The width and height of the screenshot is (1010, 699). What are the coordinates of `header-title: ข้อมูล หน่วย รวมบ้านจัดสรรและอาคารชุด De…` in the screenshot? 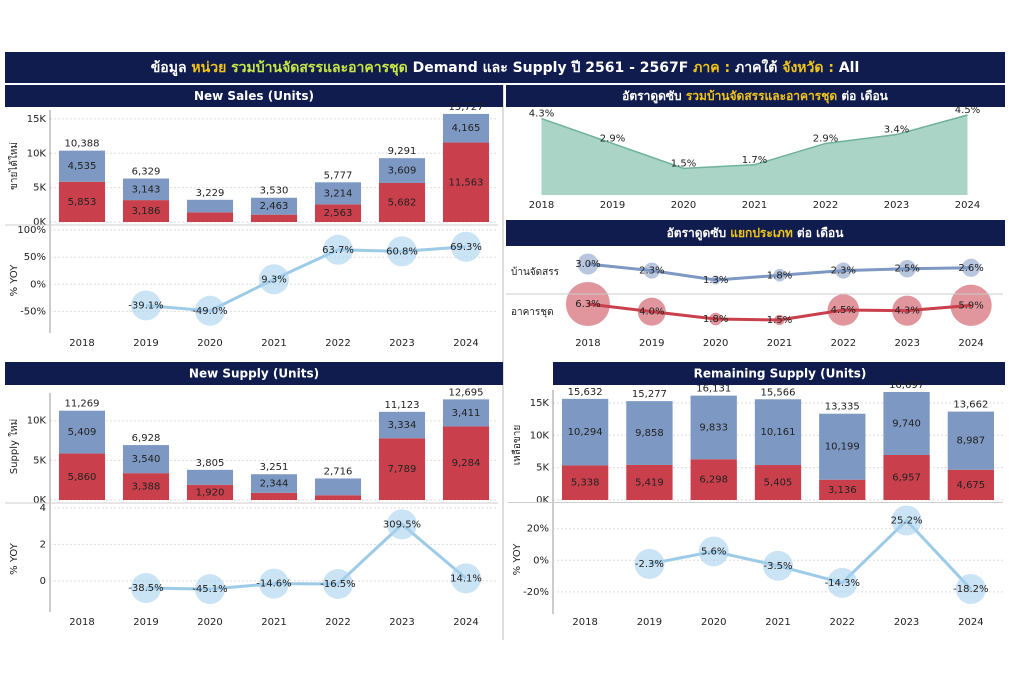 It's located at (505, 67).